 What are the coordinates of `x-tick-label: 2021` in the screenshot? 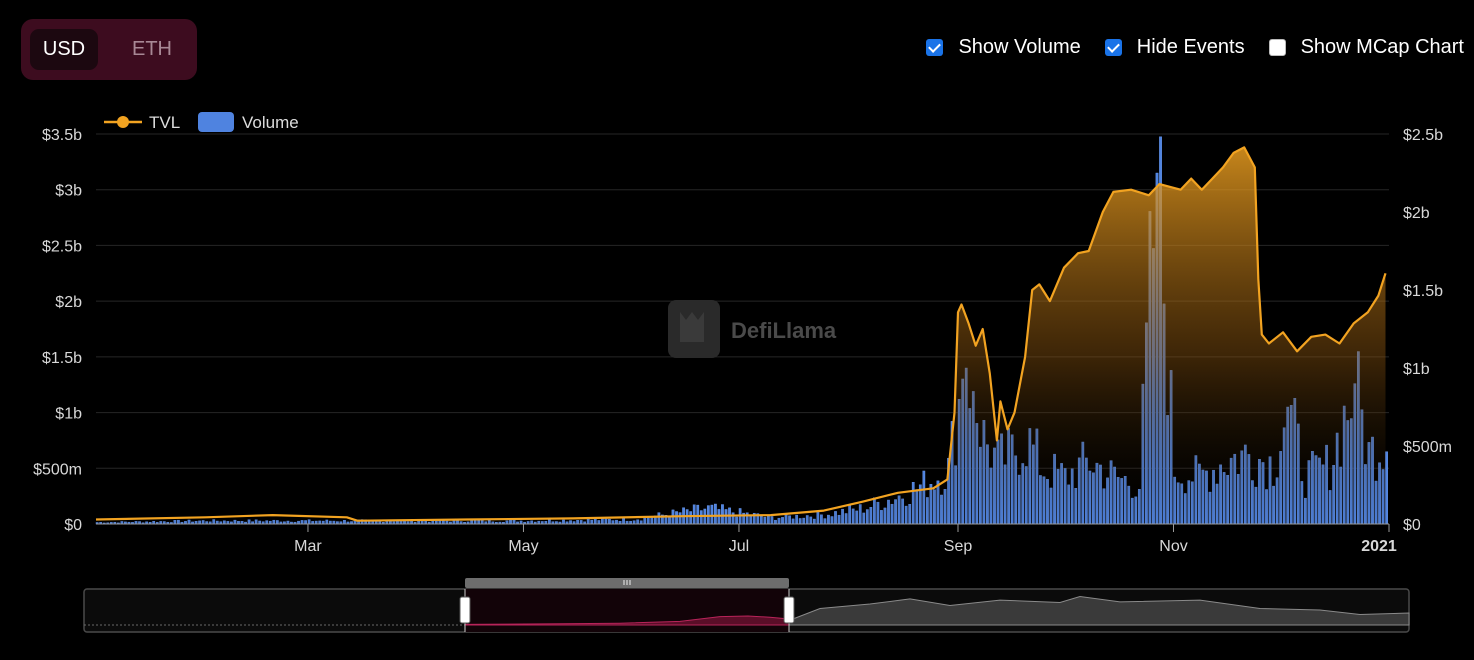 It's located at (1379, 546).